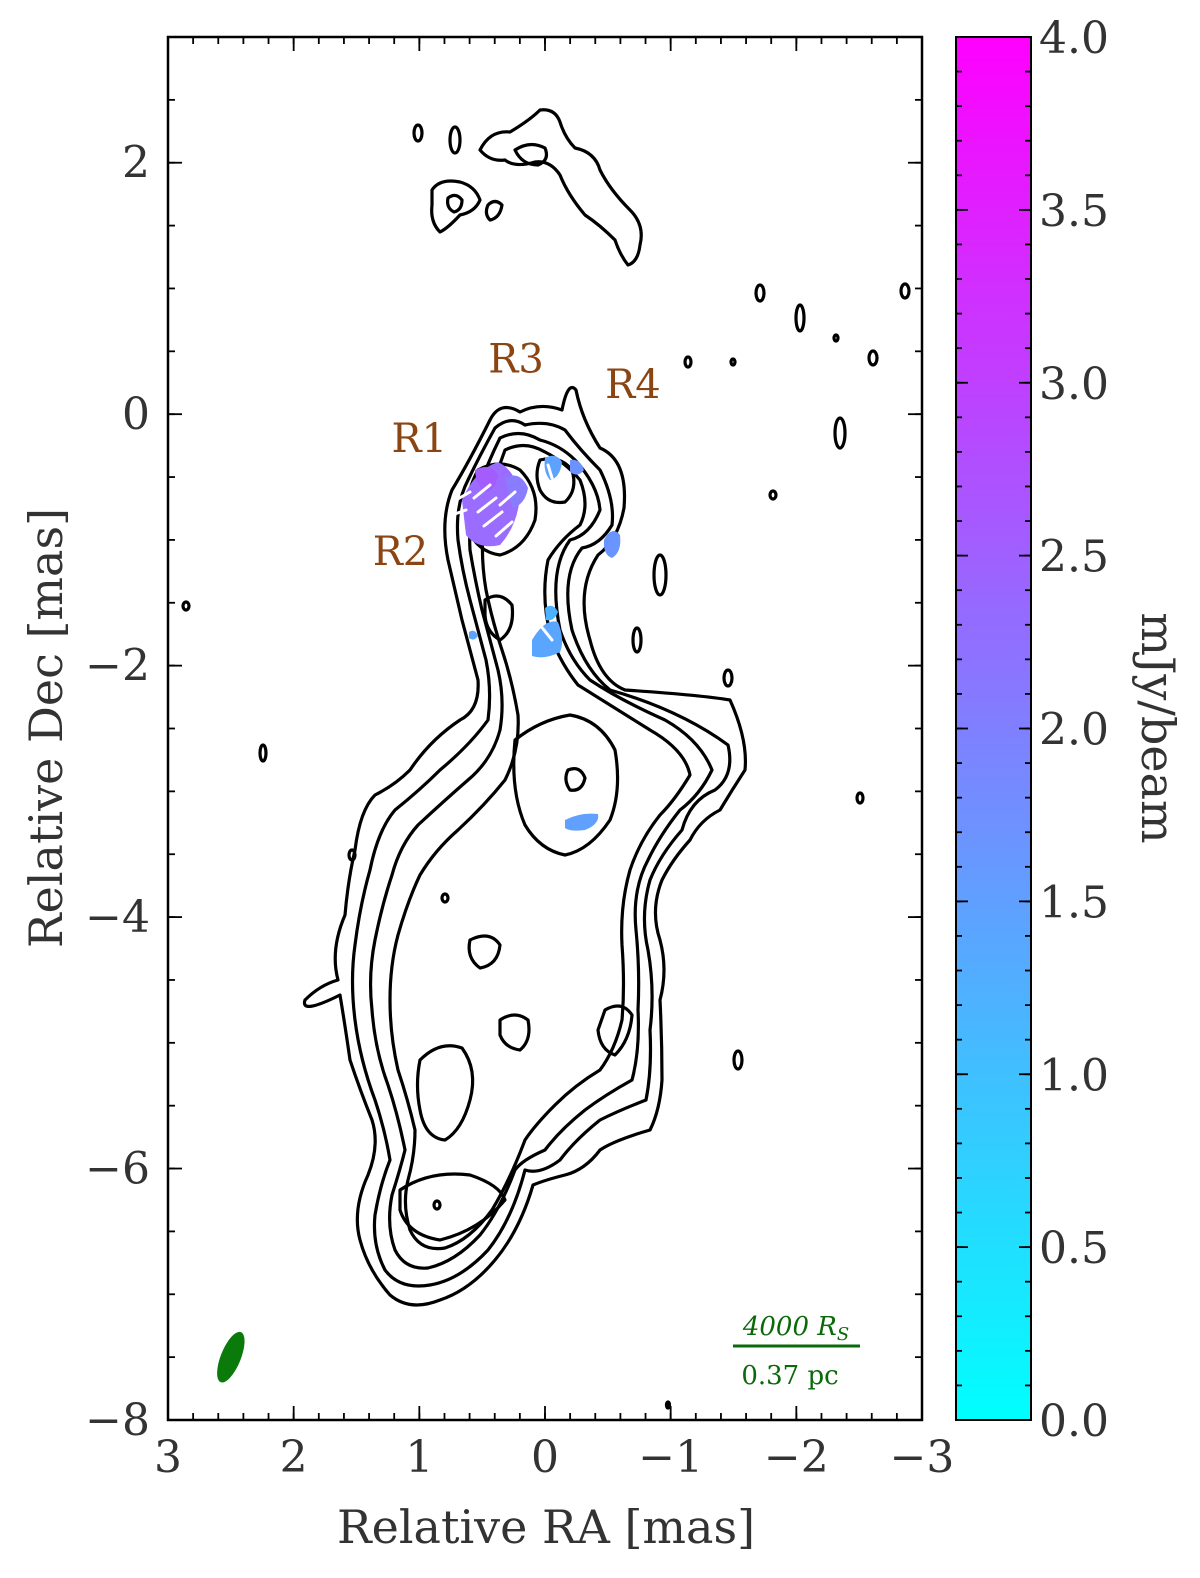 This screenshot has width=1200, height=1578. What do you see at coordinates (1074, 38) in the screenshot?
I see `colorbar-tick-label: 4.0` at bounding box center [1074, 38].